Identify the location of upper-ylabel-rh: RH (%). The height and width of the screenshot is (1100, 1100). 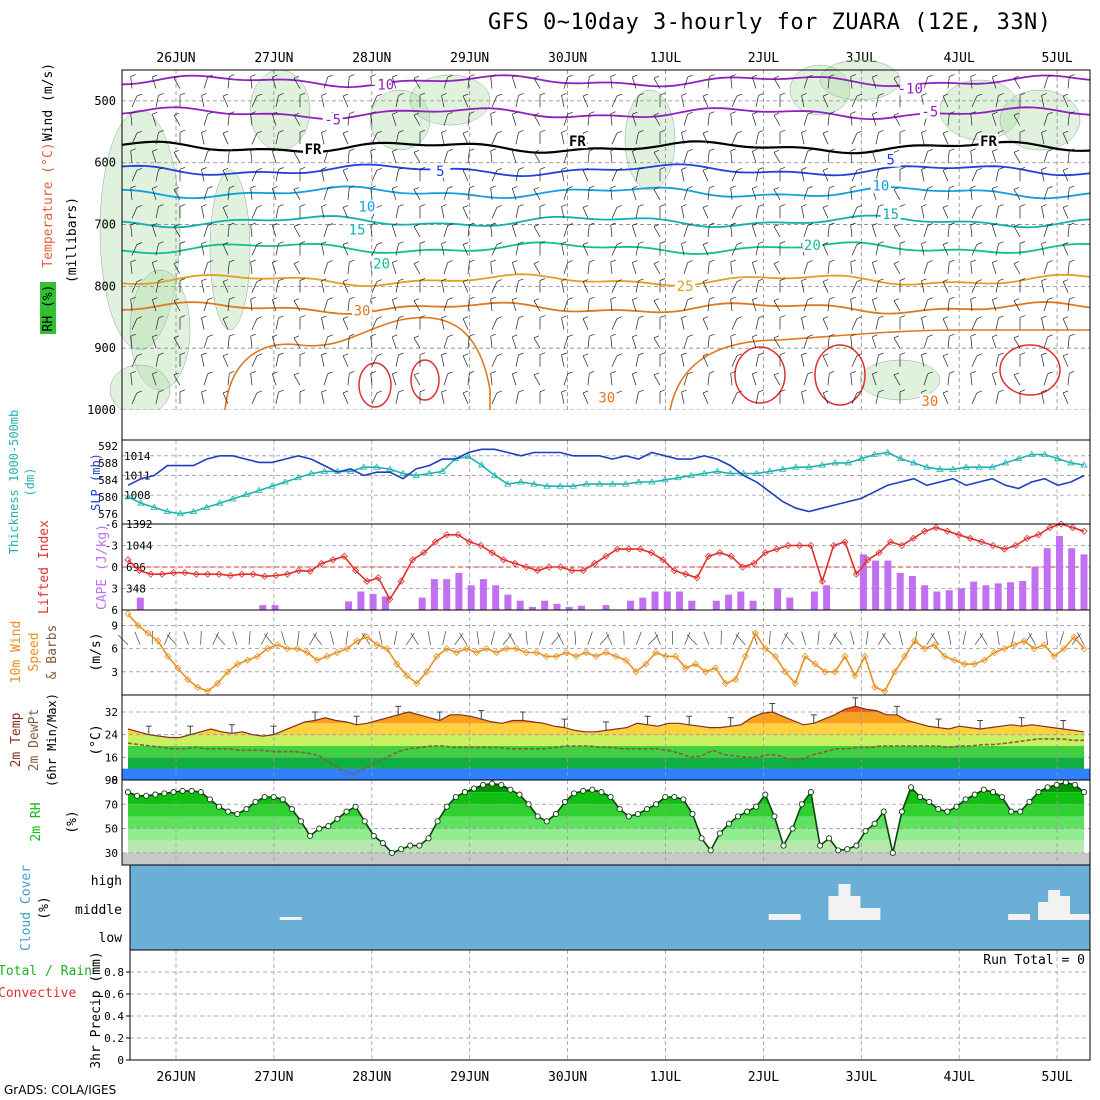
(48, 308).